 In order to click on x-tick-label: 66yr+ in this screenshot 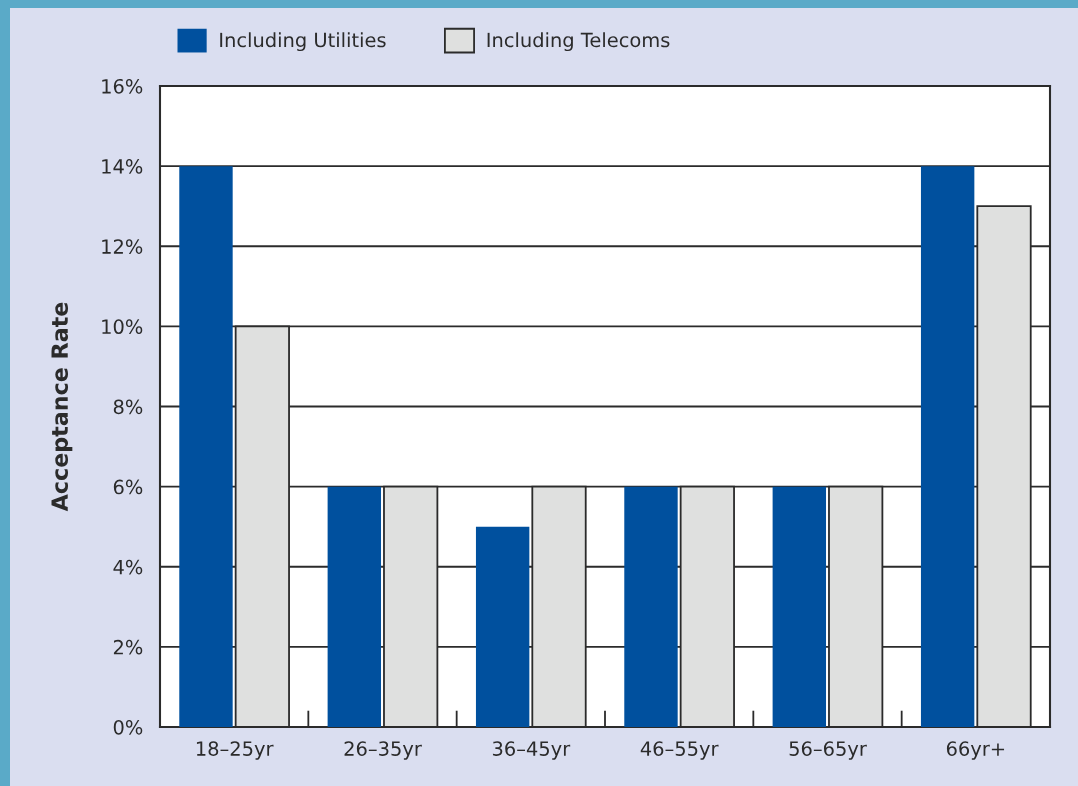, I will do `click(975, 750)`.